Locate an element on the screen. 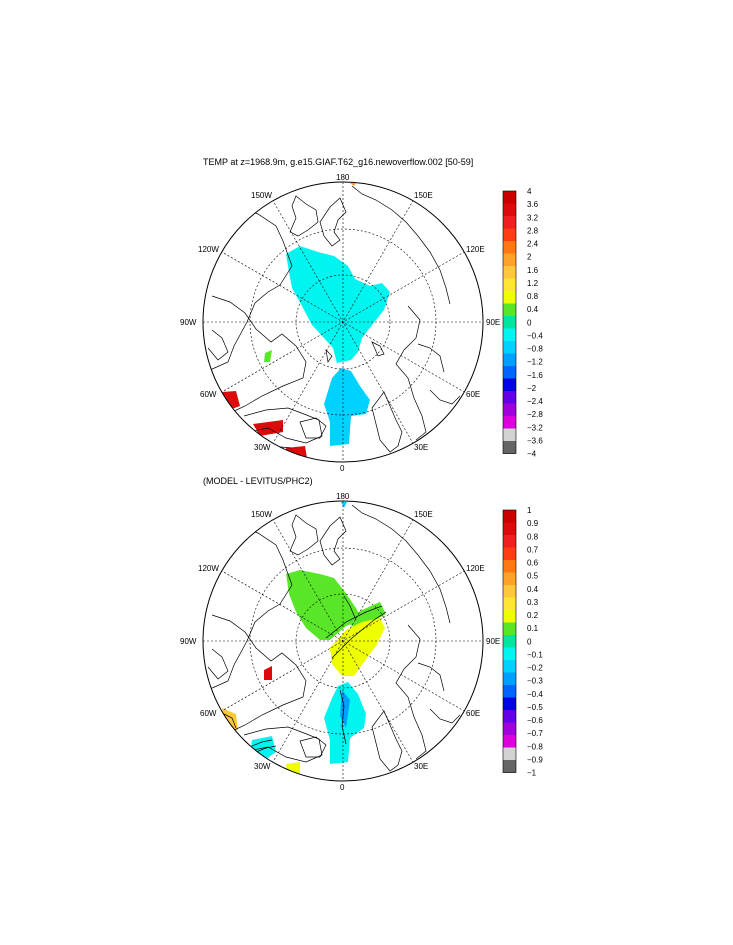 This screenshot has width=733, height=945. bottom-lon-30w: 30W is located at coordinates (262, 766).